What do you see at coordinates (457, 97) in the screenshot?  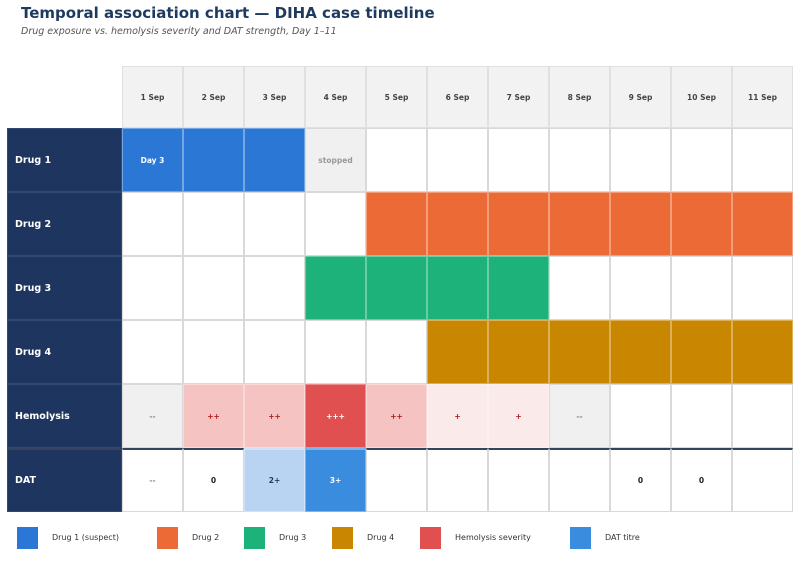 I see `date-header: 6 Sep` at bounding box center [457, 97].